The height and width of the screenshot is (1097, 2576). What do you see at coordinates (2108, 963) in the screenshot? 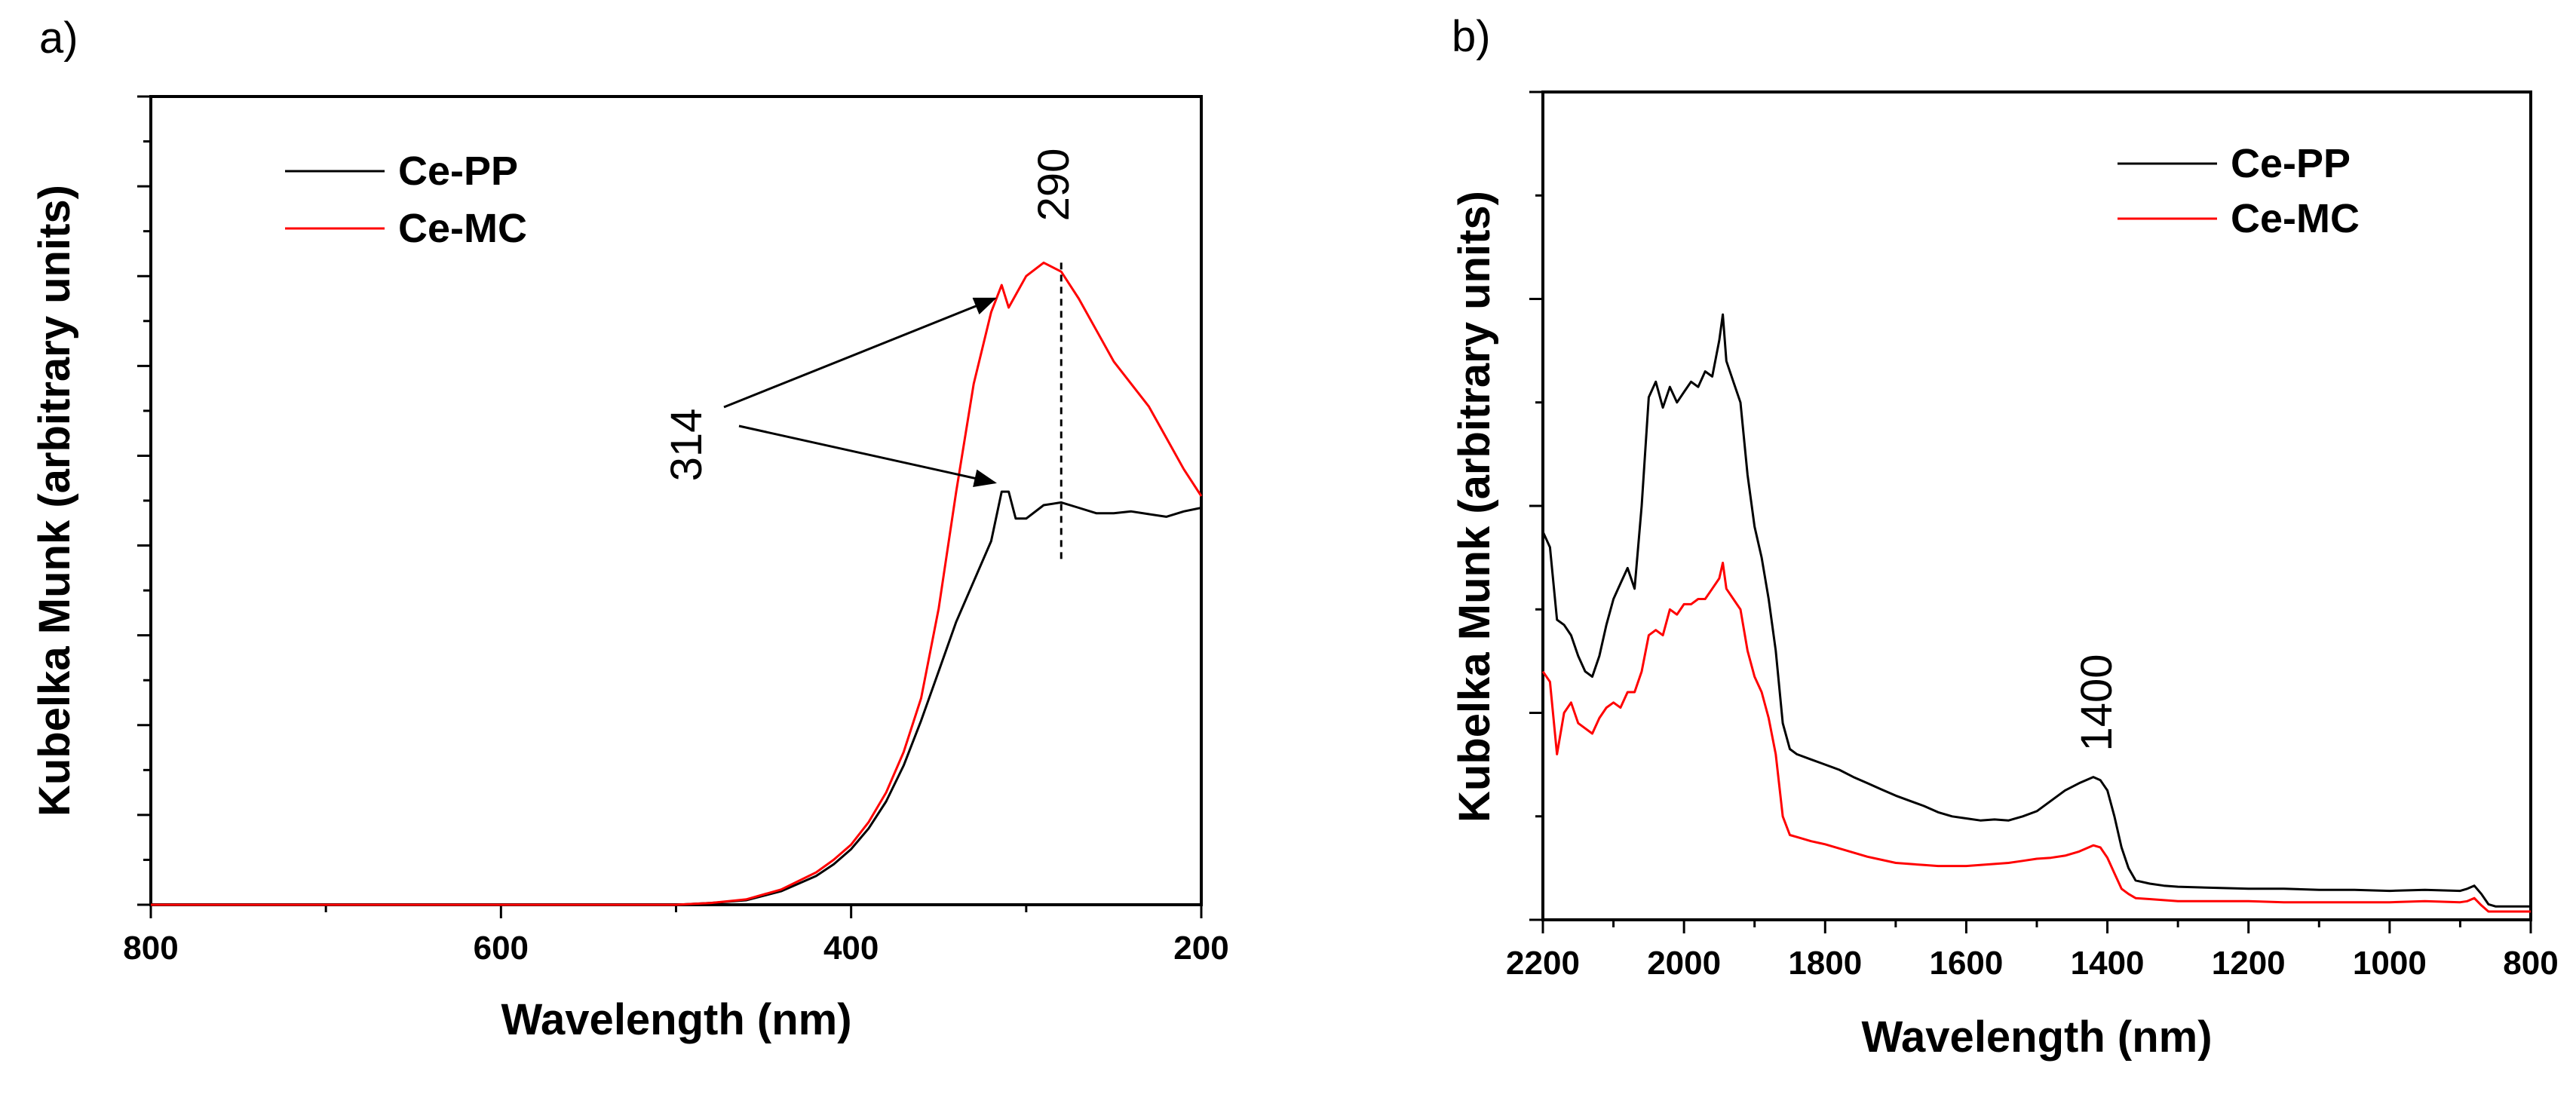
I see `x-tick-label: 1400` at bounding box center [2108, 963].